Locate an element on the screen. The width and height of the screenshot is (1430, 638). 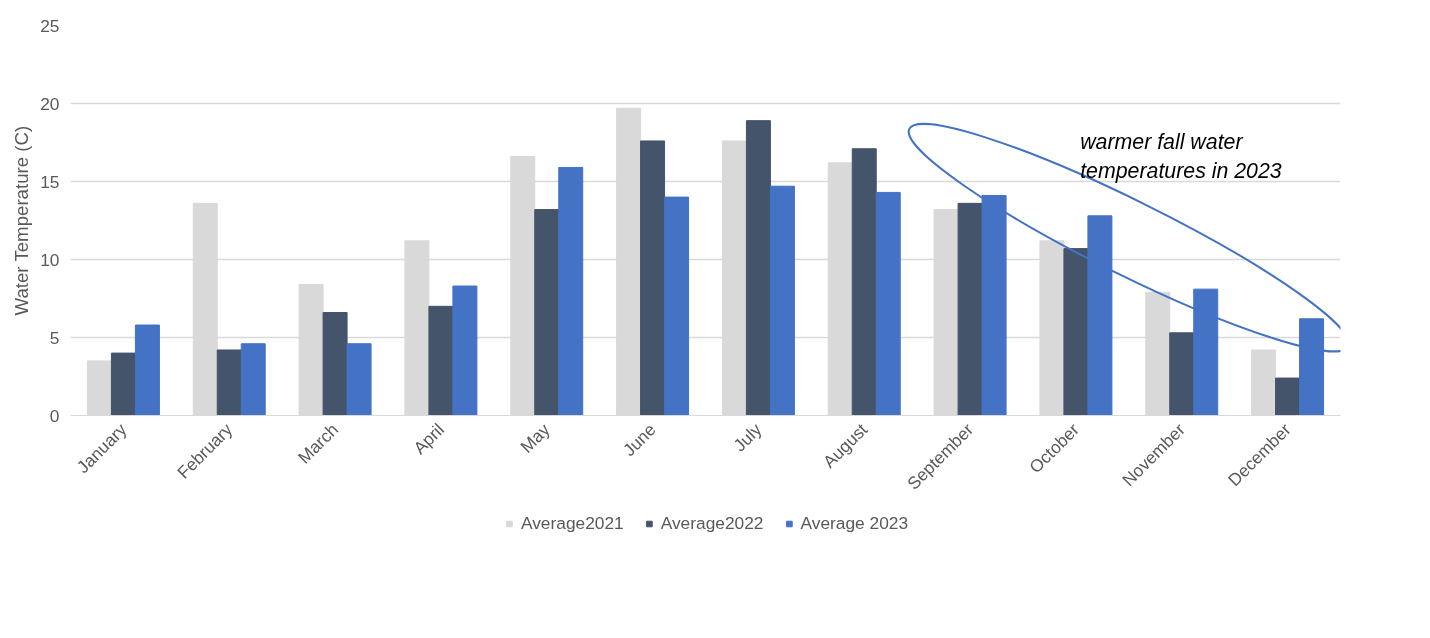
x-tick-label: May is located at coordinates (535, 438).